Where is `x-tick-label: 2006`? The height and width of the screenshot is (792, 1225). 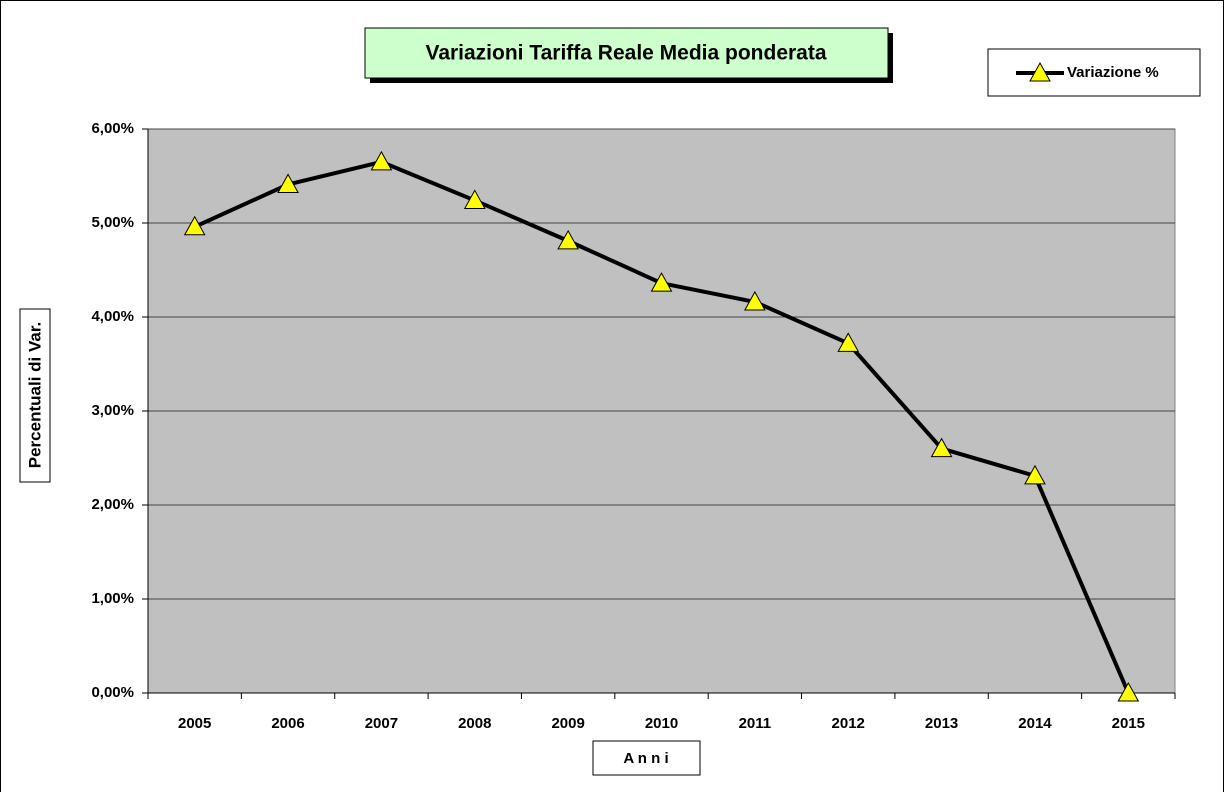 x-tick-label: 2006 is located at coordinates (287, 723).